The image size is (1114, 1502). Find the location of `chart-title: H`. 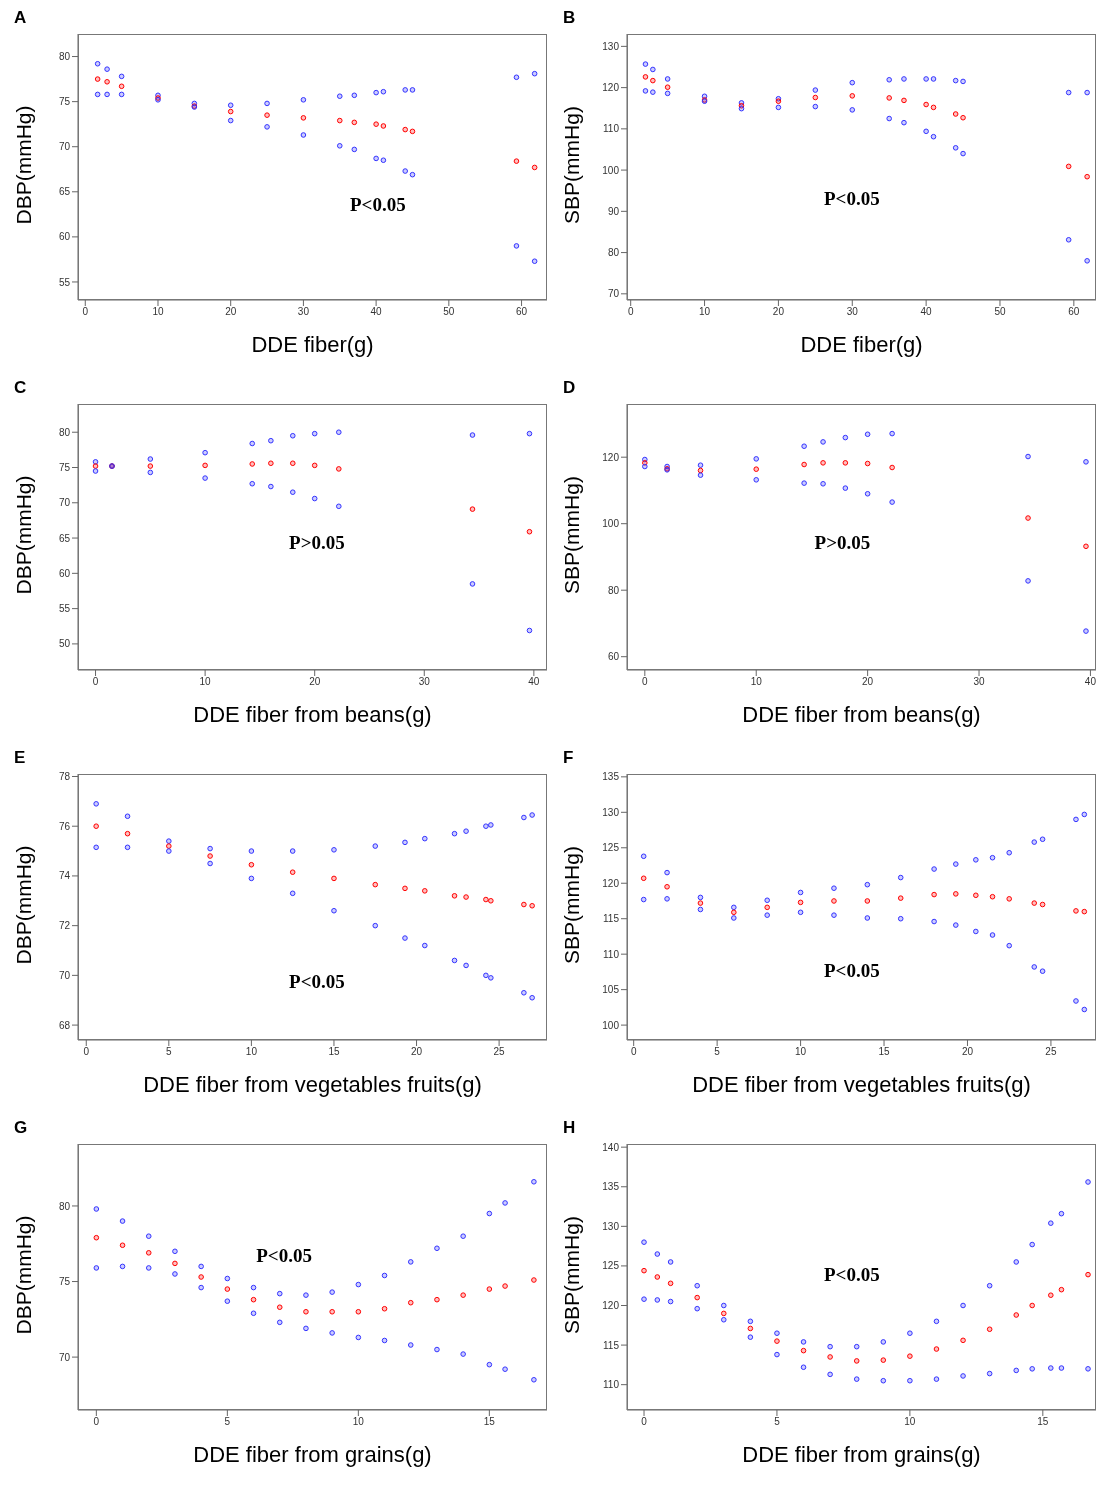

chart-title: H is located at coordinates (569, 1128).